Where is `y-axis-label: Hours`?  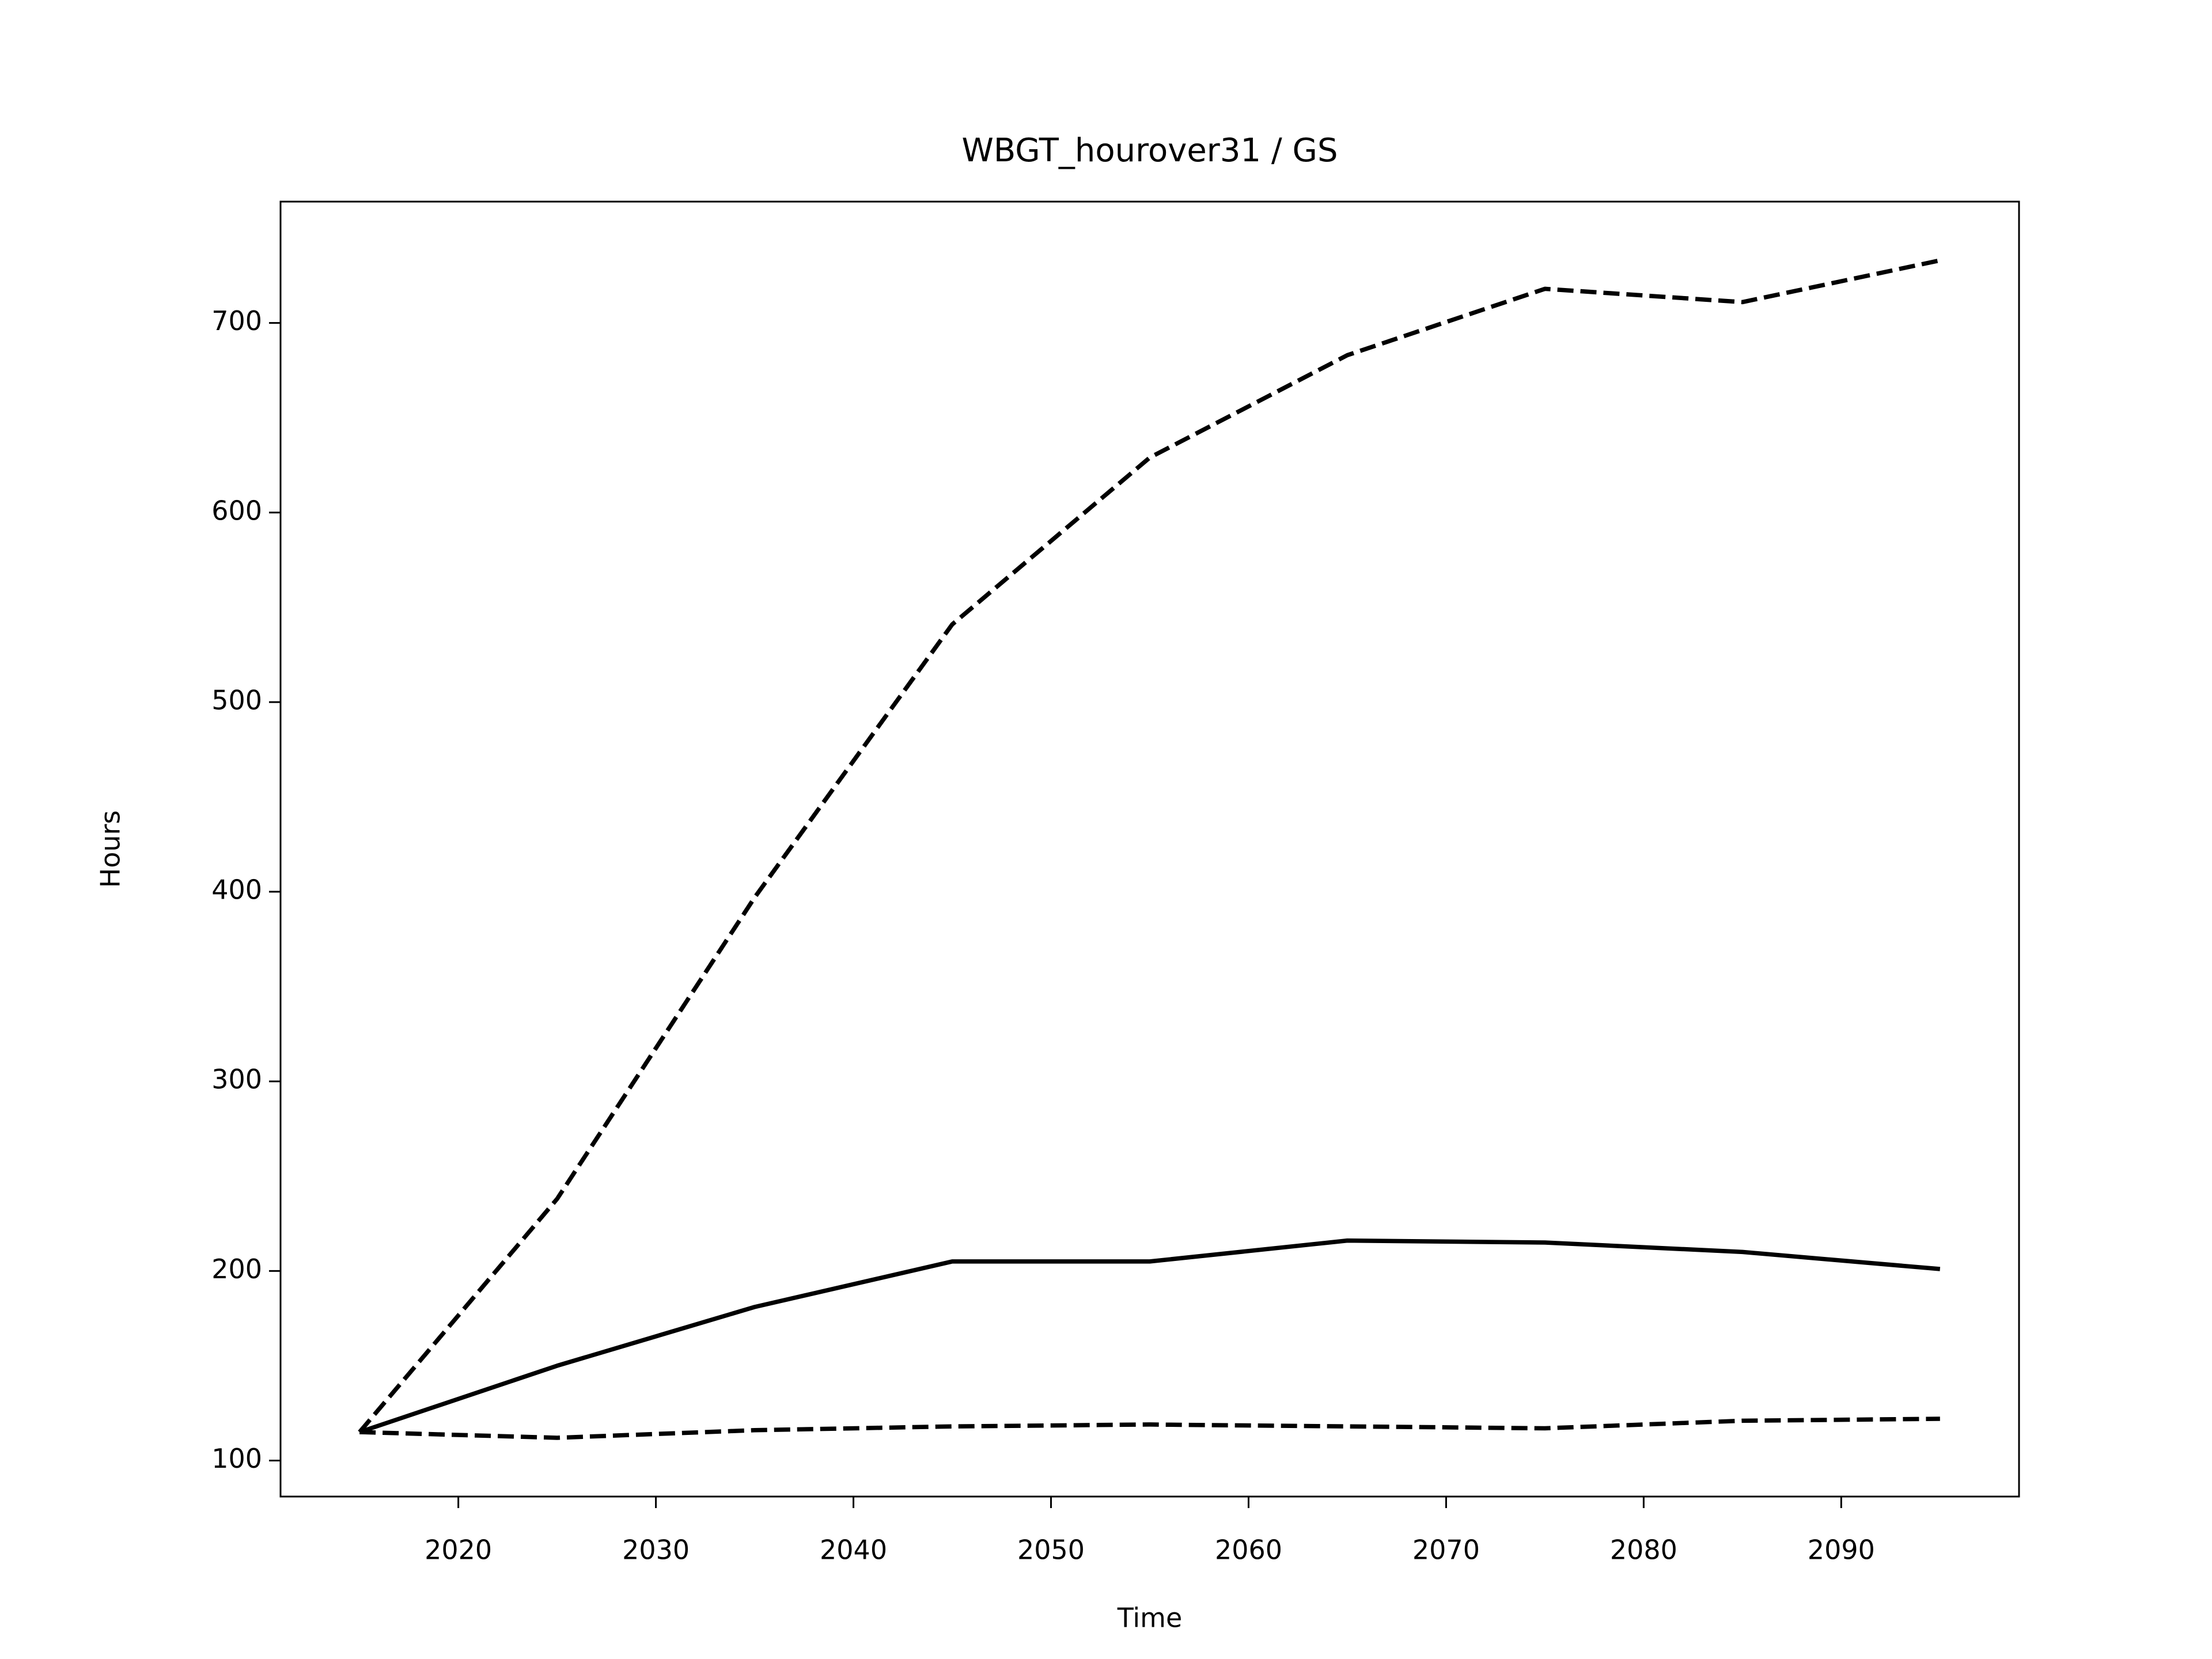
y-axis-label: Hours is located at coordinates (110, 849).